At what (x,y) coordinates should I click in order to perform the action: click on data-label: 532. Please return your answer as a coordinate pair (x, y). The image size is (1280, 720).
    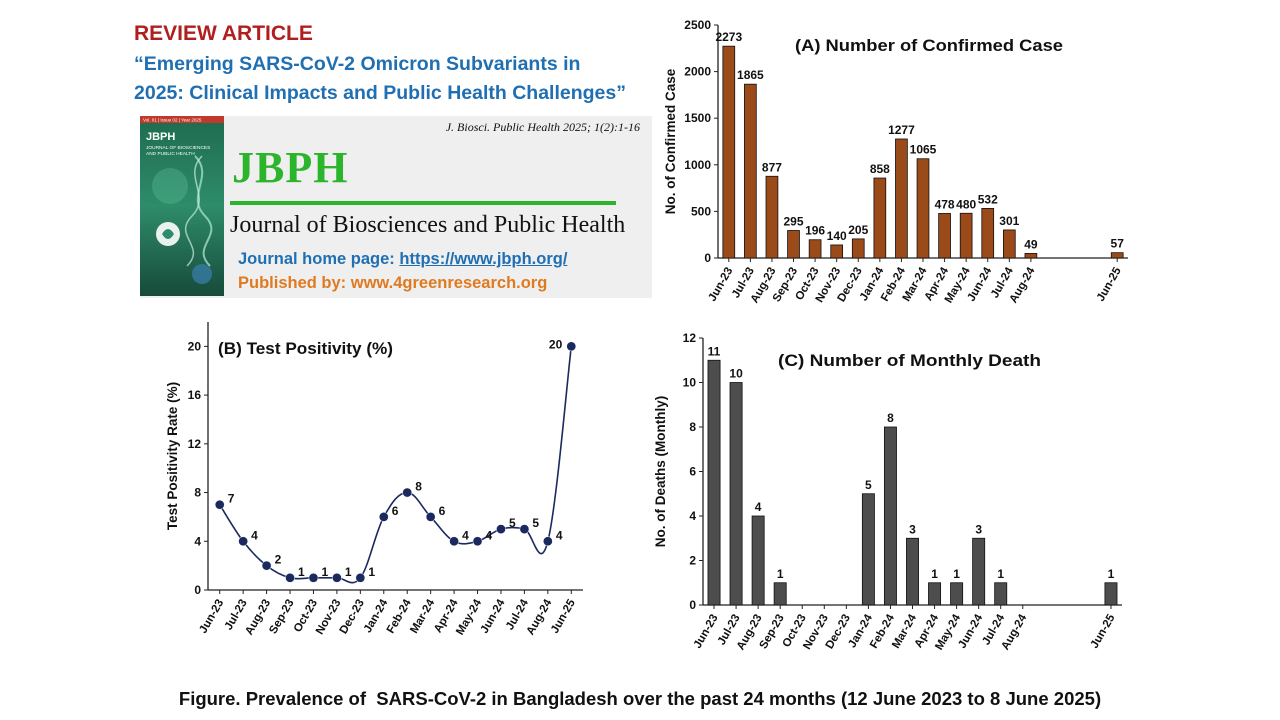
    Looking at the image, I should click on (988, 199).